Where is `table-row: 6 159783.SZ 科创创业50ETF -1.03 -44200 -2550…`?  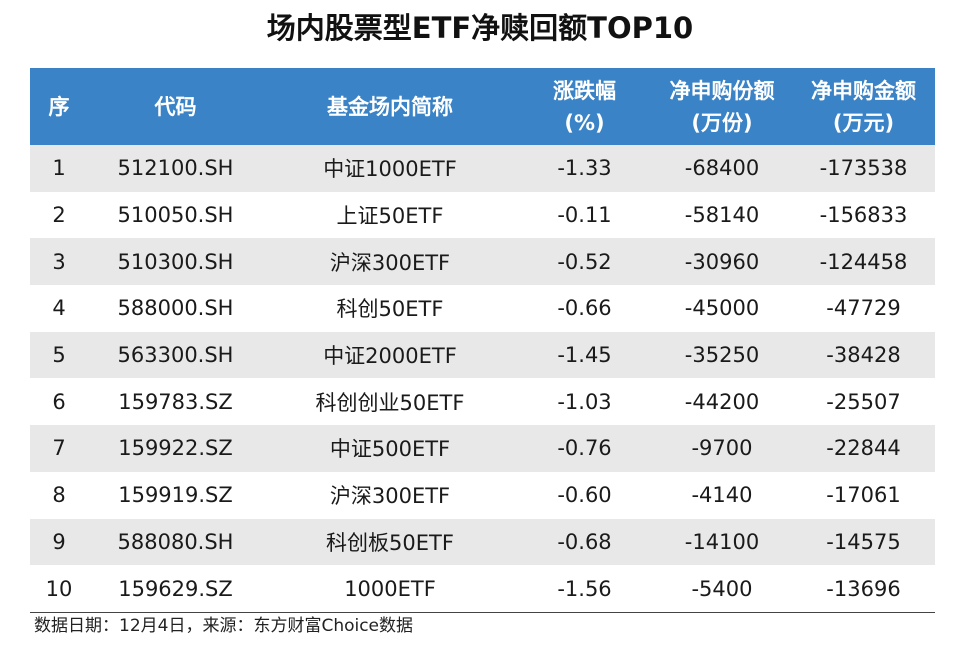
table-row: 6 159783.SZ 科创创业50ETF -1.03 -44200 -2550… is located at coordinates (482, 401).